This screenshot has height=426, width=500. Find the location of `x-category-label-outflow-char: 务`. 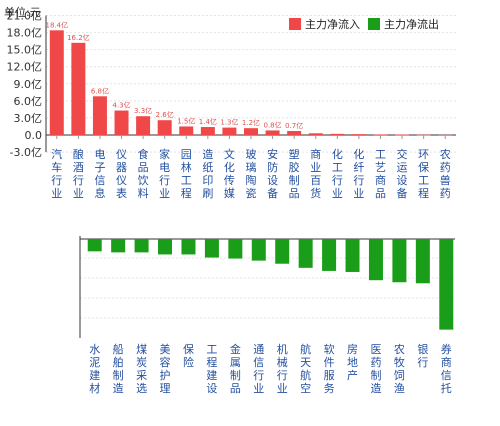

x-category-label-outflow-char: 务 is located at coordinates (329, 388).